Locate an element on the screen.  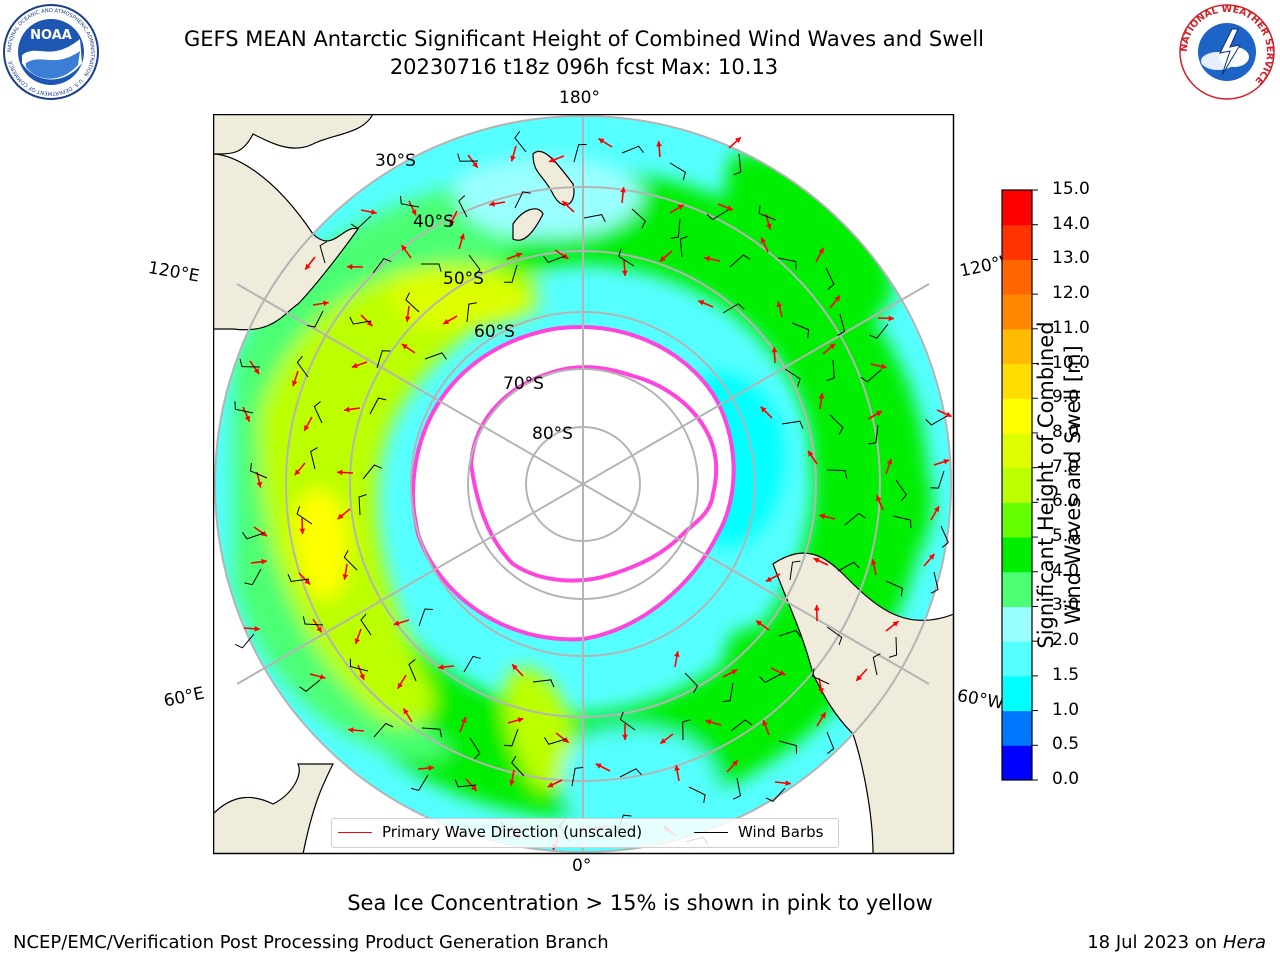
wave-band-8-9m-west is located at coordinates (320, 545).